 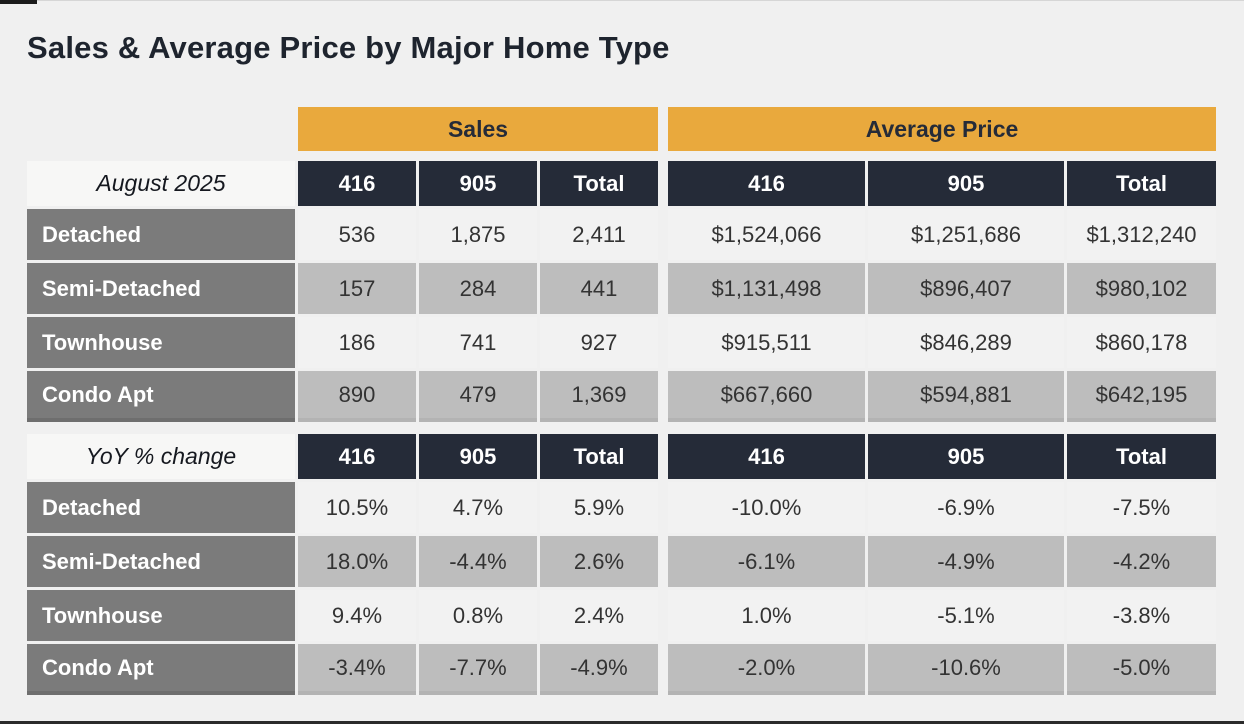 What do you see at coordinates (18, 2) in the screenshot?
I see `page-top-crop-mark` at bounding box center [18, 2].